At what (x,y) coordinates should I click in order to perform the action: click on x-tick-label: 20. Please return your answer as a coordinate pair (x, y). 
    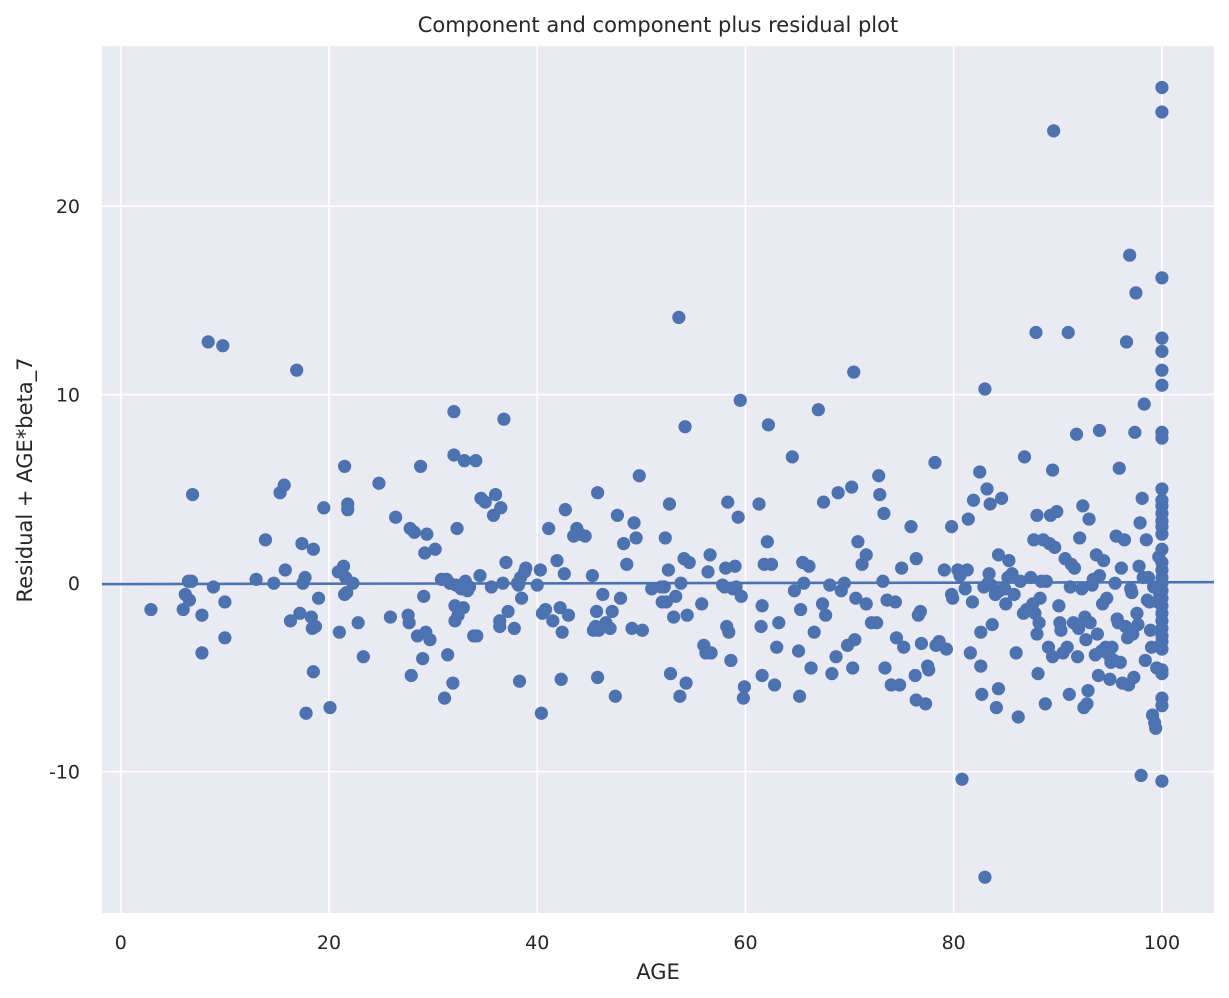
    Looking at the image, I should click on (329, 943).